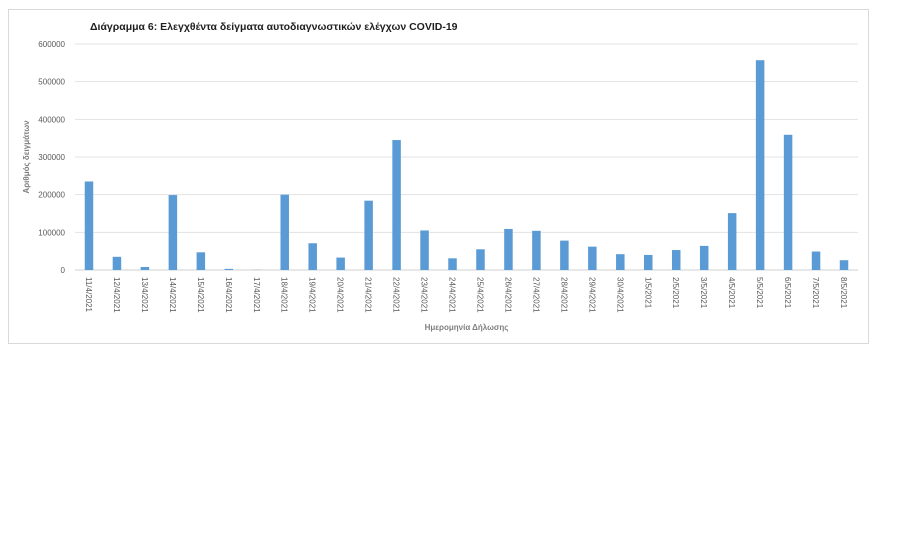  Describe the element at coordinates (51, 232) in the screenshot. I see `y-tick-label: 100000` at that location.